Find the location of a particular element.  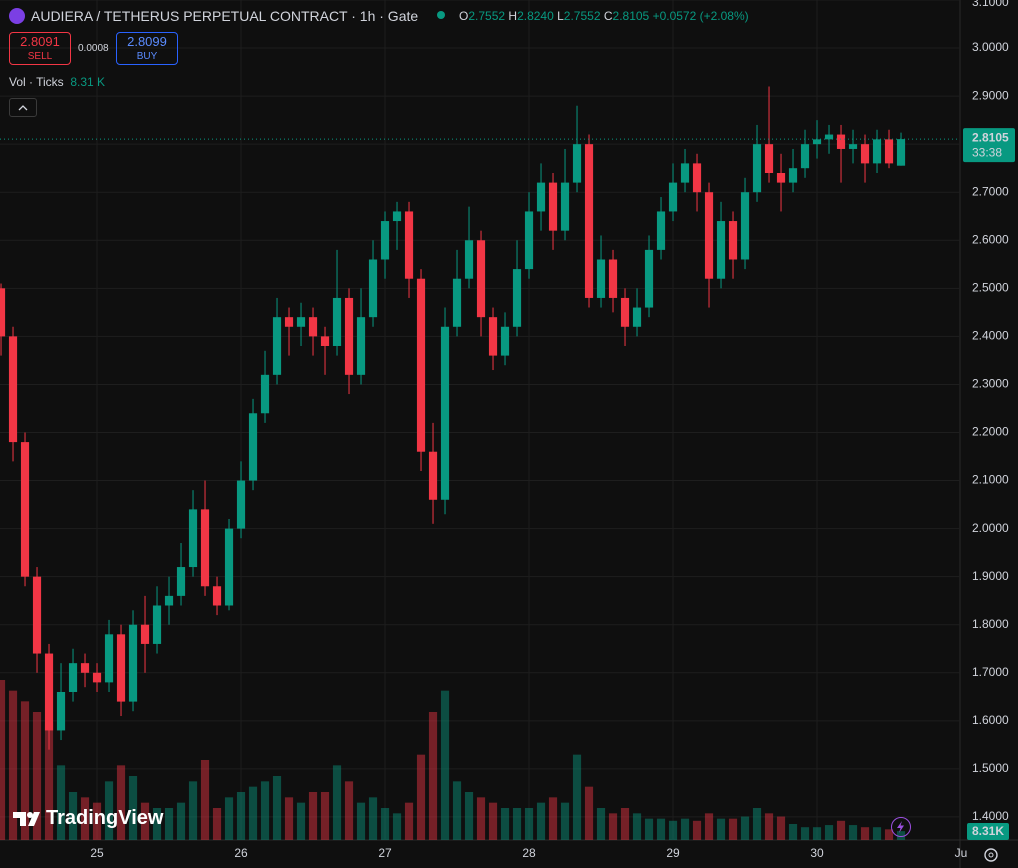

y-tick-label: 1.8000 is located at coordinates (990, 624).